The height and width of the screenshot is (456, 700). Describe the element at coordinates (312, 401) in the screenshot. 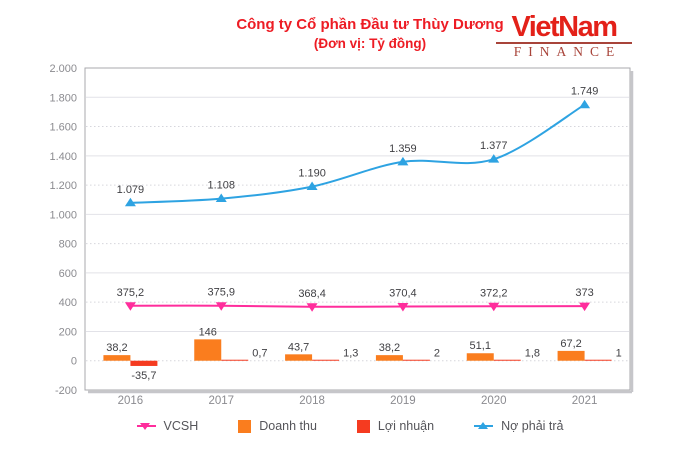

I see `svg-text: 2018` at that location.